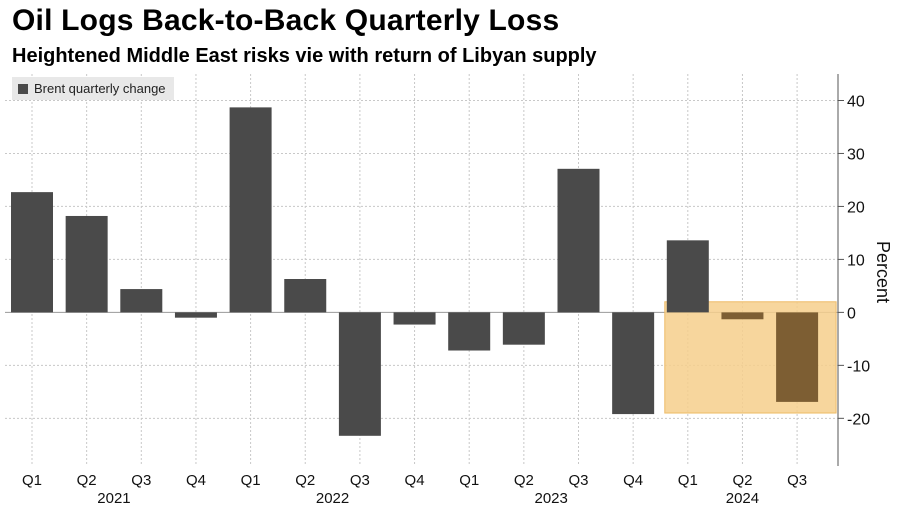  Describe the element at coordinates (113, 498) in the screenshot. I see `year-label: 2021` at that location.